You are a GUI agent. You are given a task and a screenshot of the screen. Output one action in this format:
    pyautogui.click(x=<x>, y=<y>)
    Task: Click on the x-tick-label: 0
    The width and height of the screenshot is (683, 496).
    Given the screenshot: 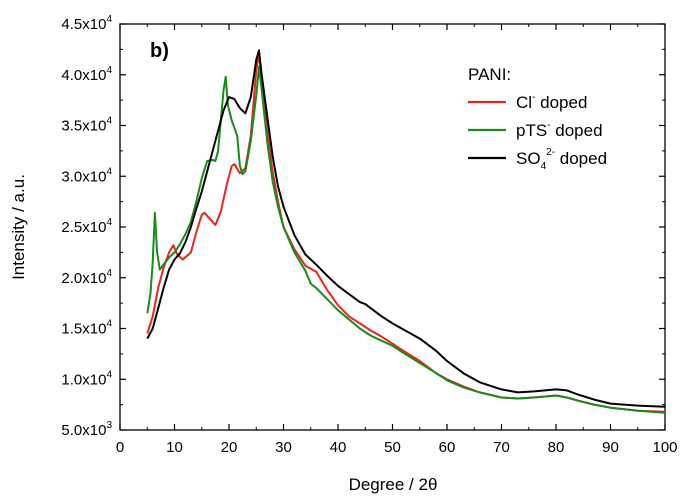 What is the action you would take?
    pyautogui.click(x=120, y=447)
    